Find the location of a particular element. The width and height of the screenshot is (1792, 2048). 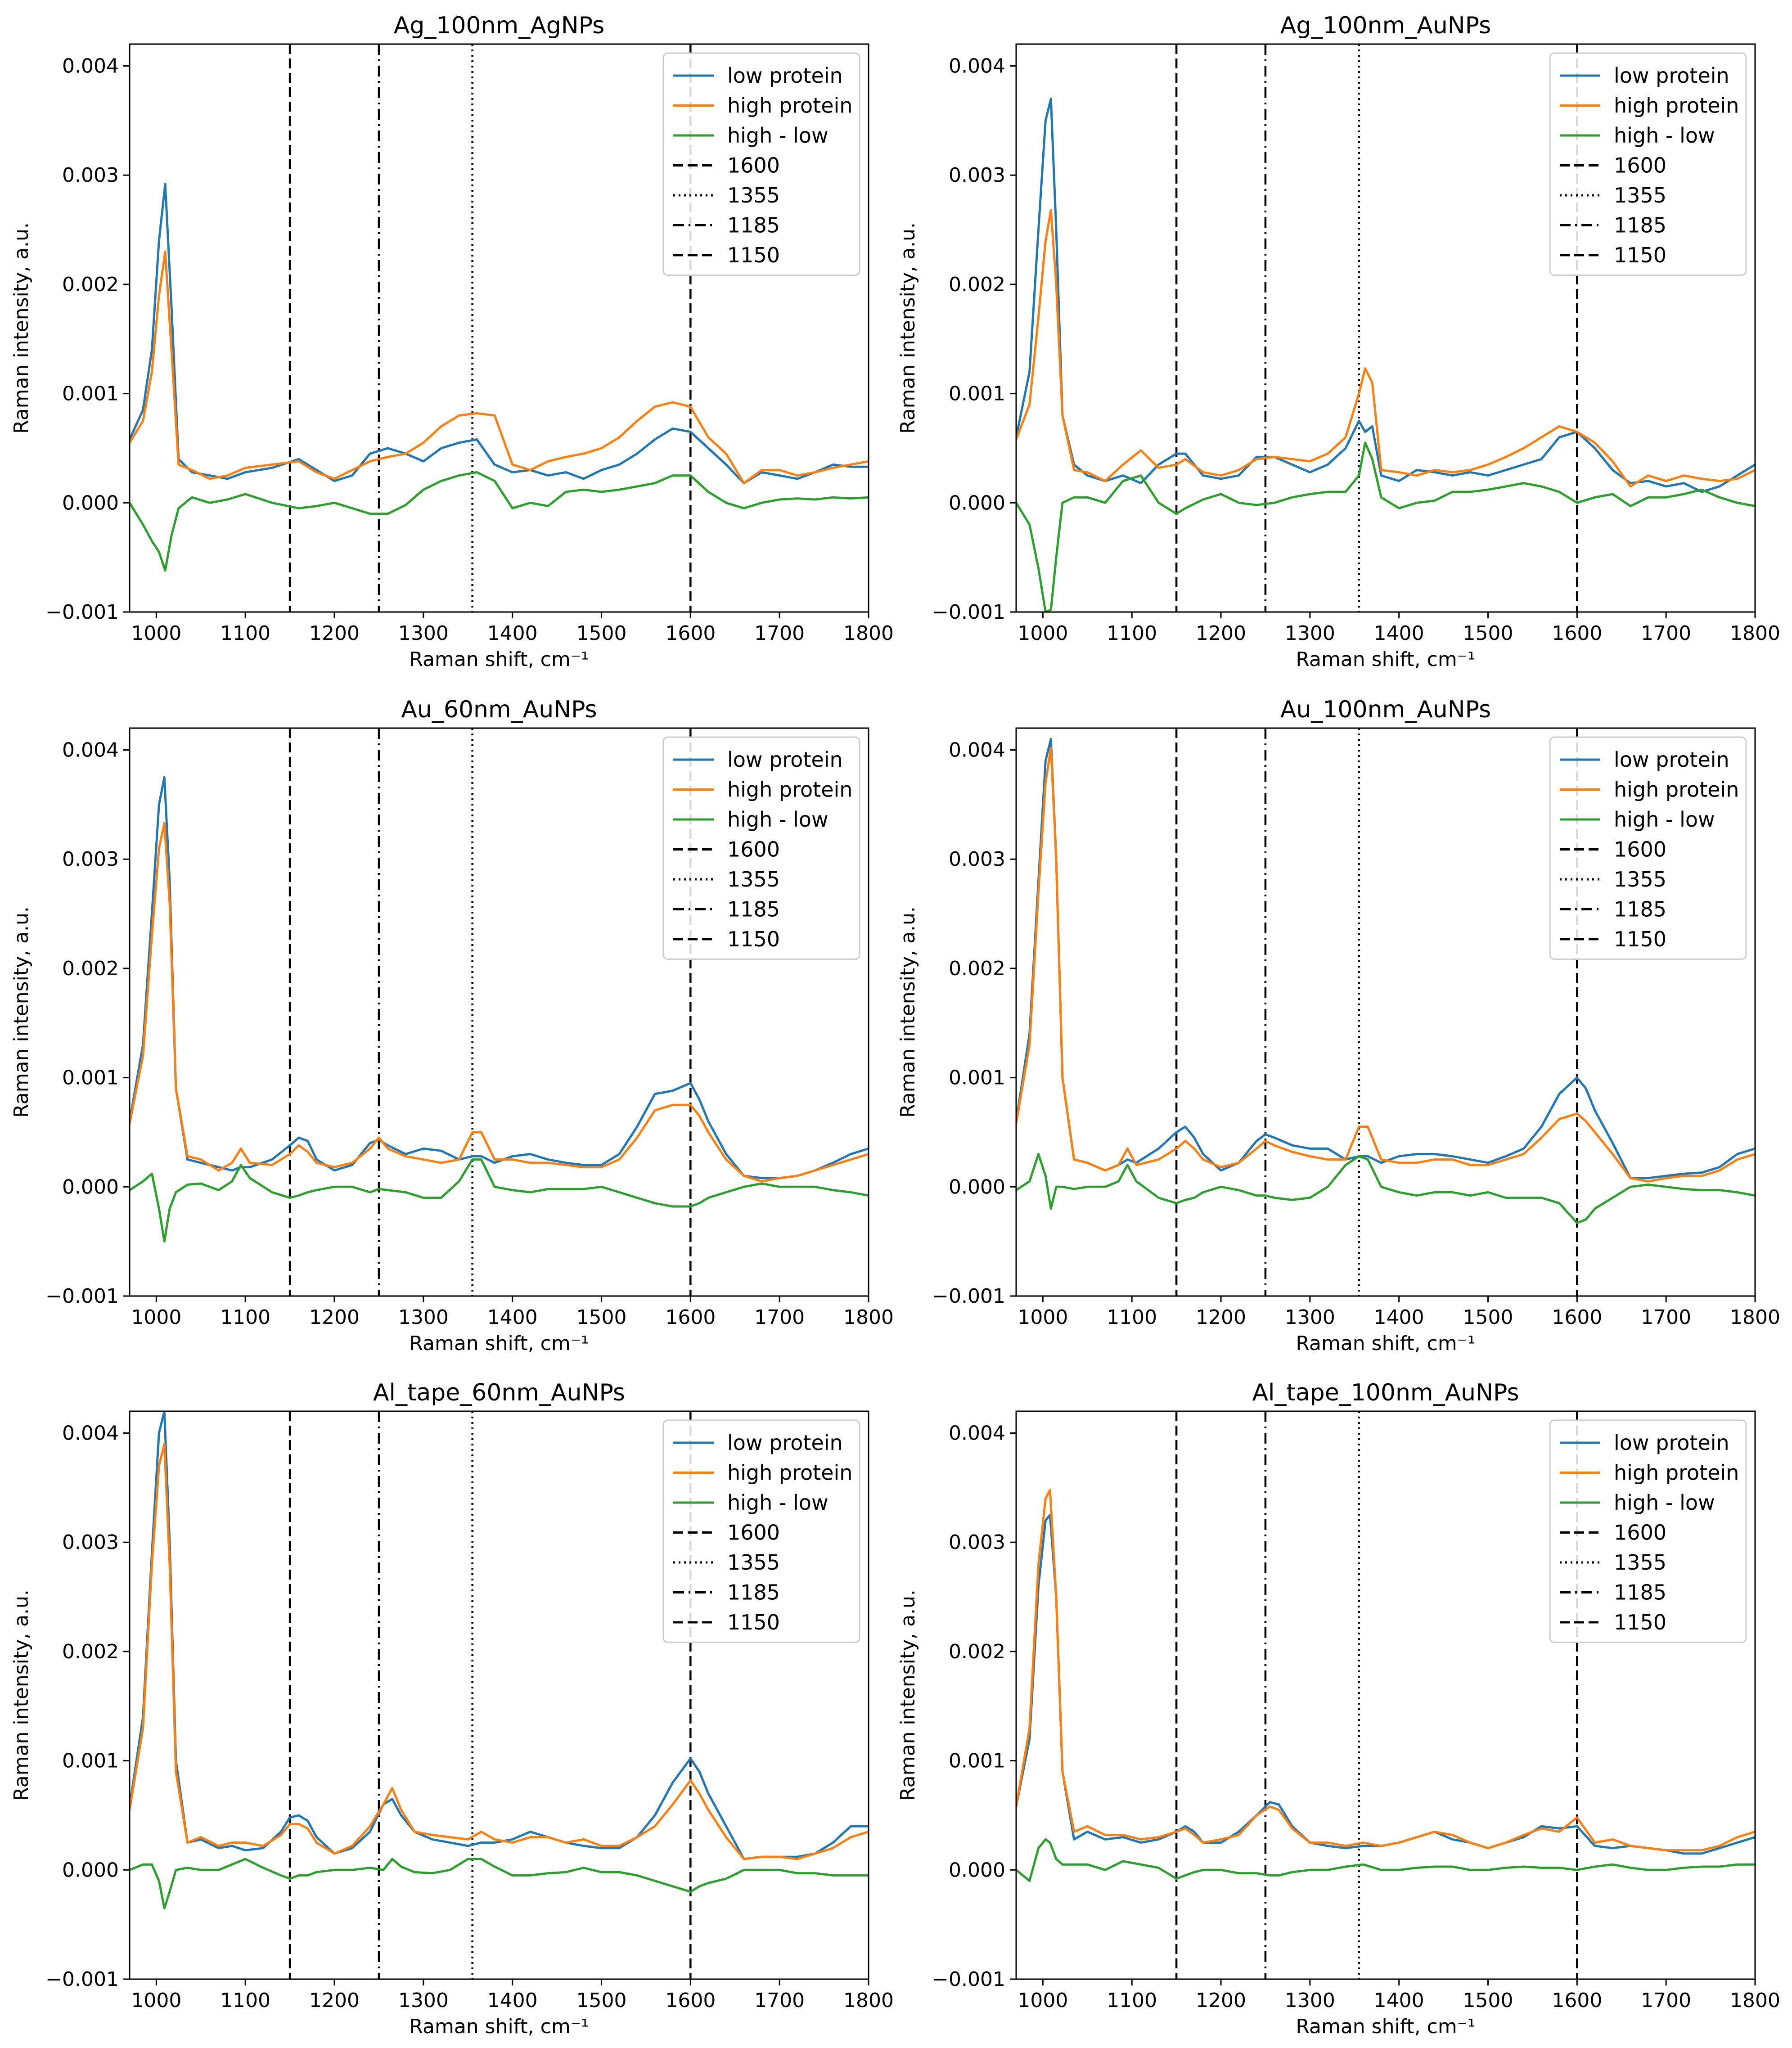

x-tick-label: 1700 is located at coordinates (780, 2000).